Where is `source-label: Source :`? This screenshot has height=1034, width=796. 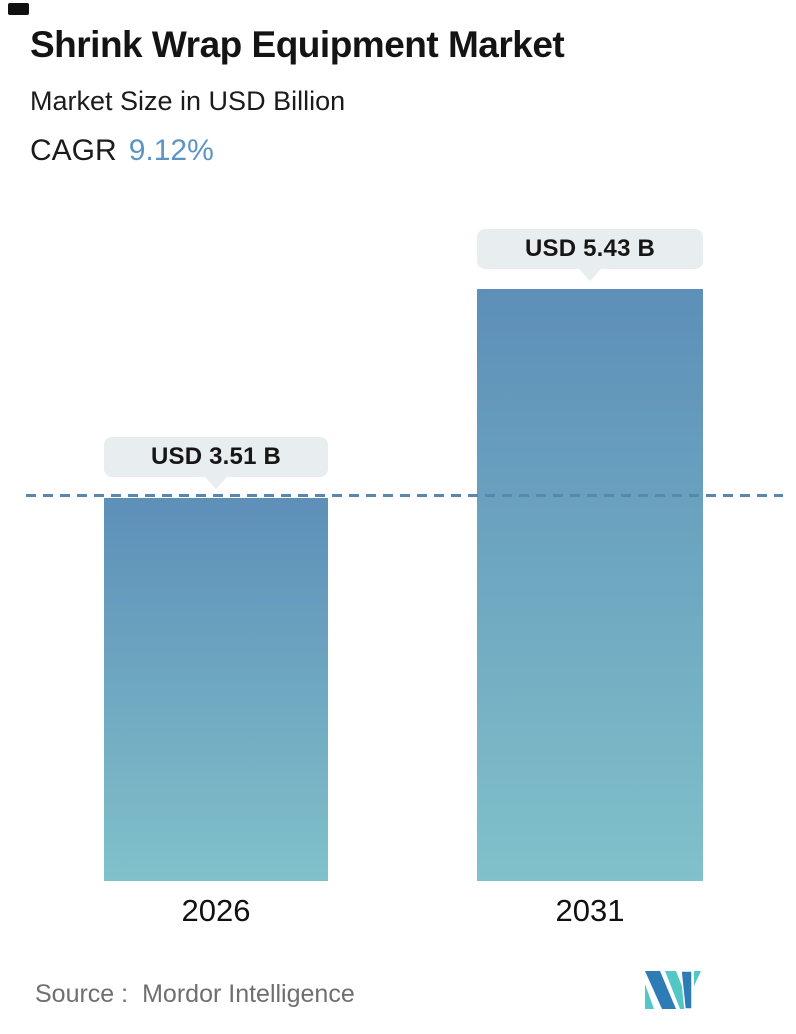
source-label: Source : is located at coordinates (82, 994).